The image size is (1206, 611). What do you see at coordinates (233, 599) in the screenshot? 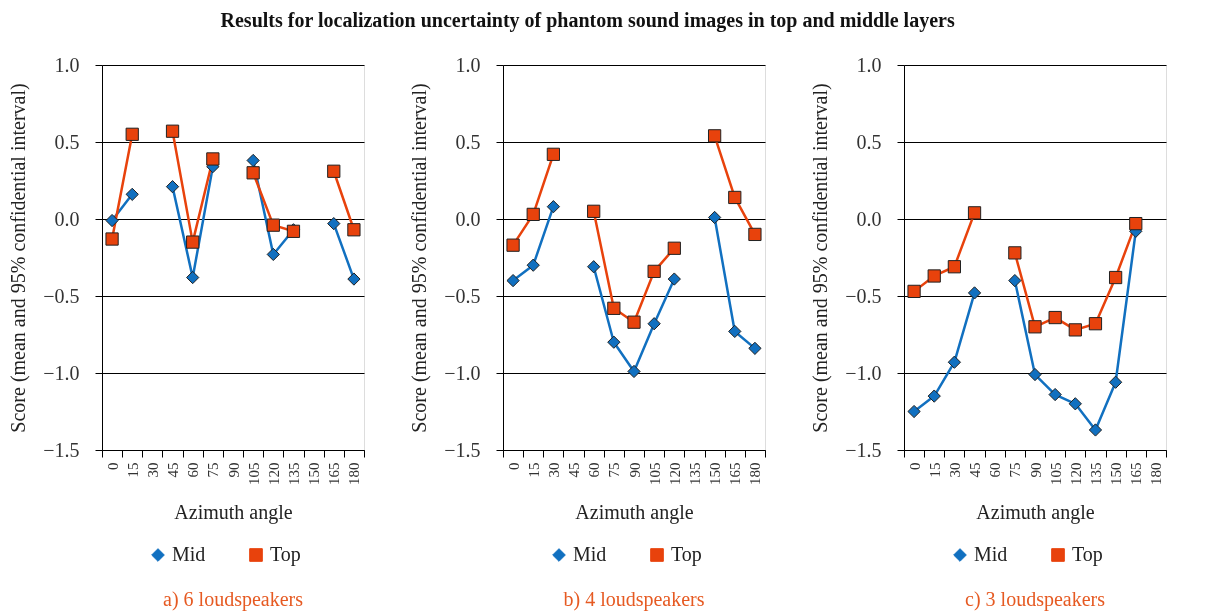
I see `text: a) 6 loudspeakers` at bounding box center [233, 599].